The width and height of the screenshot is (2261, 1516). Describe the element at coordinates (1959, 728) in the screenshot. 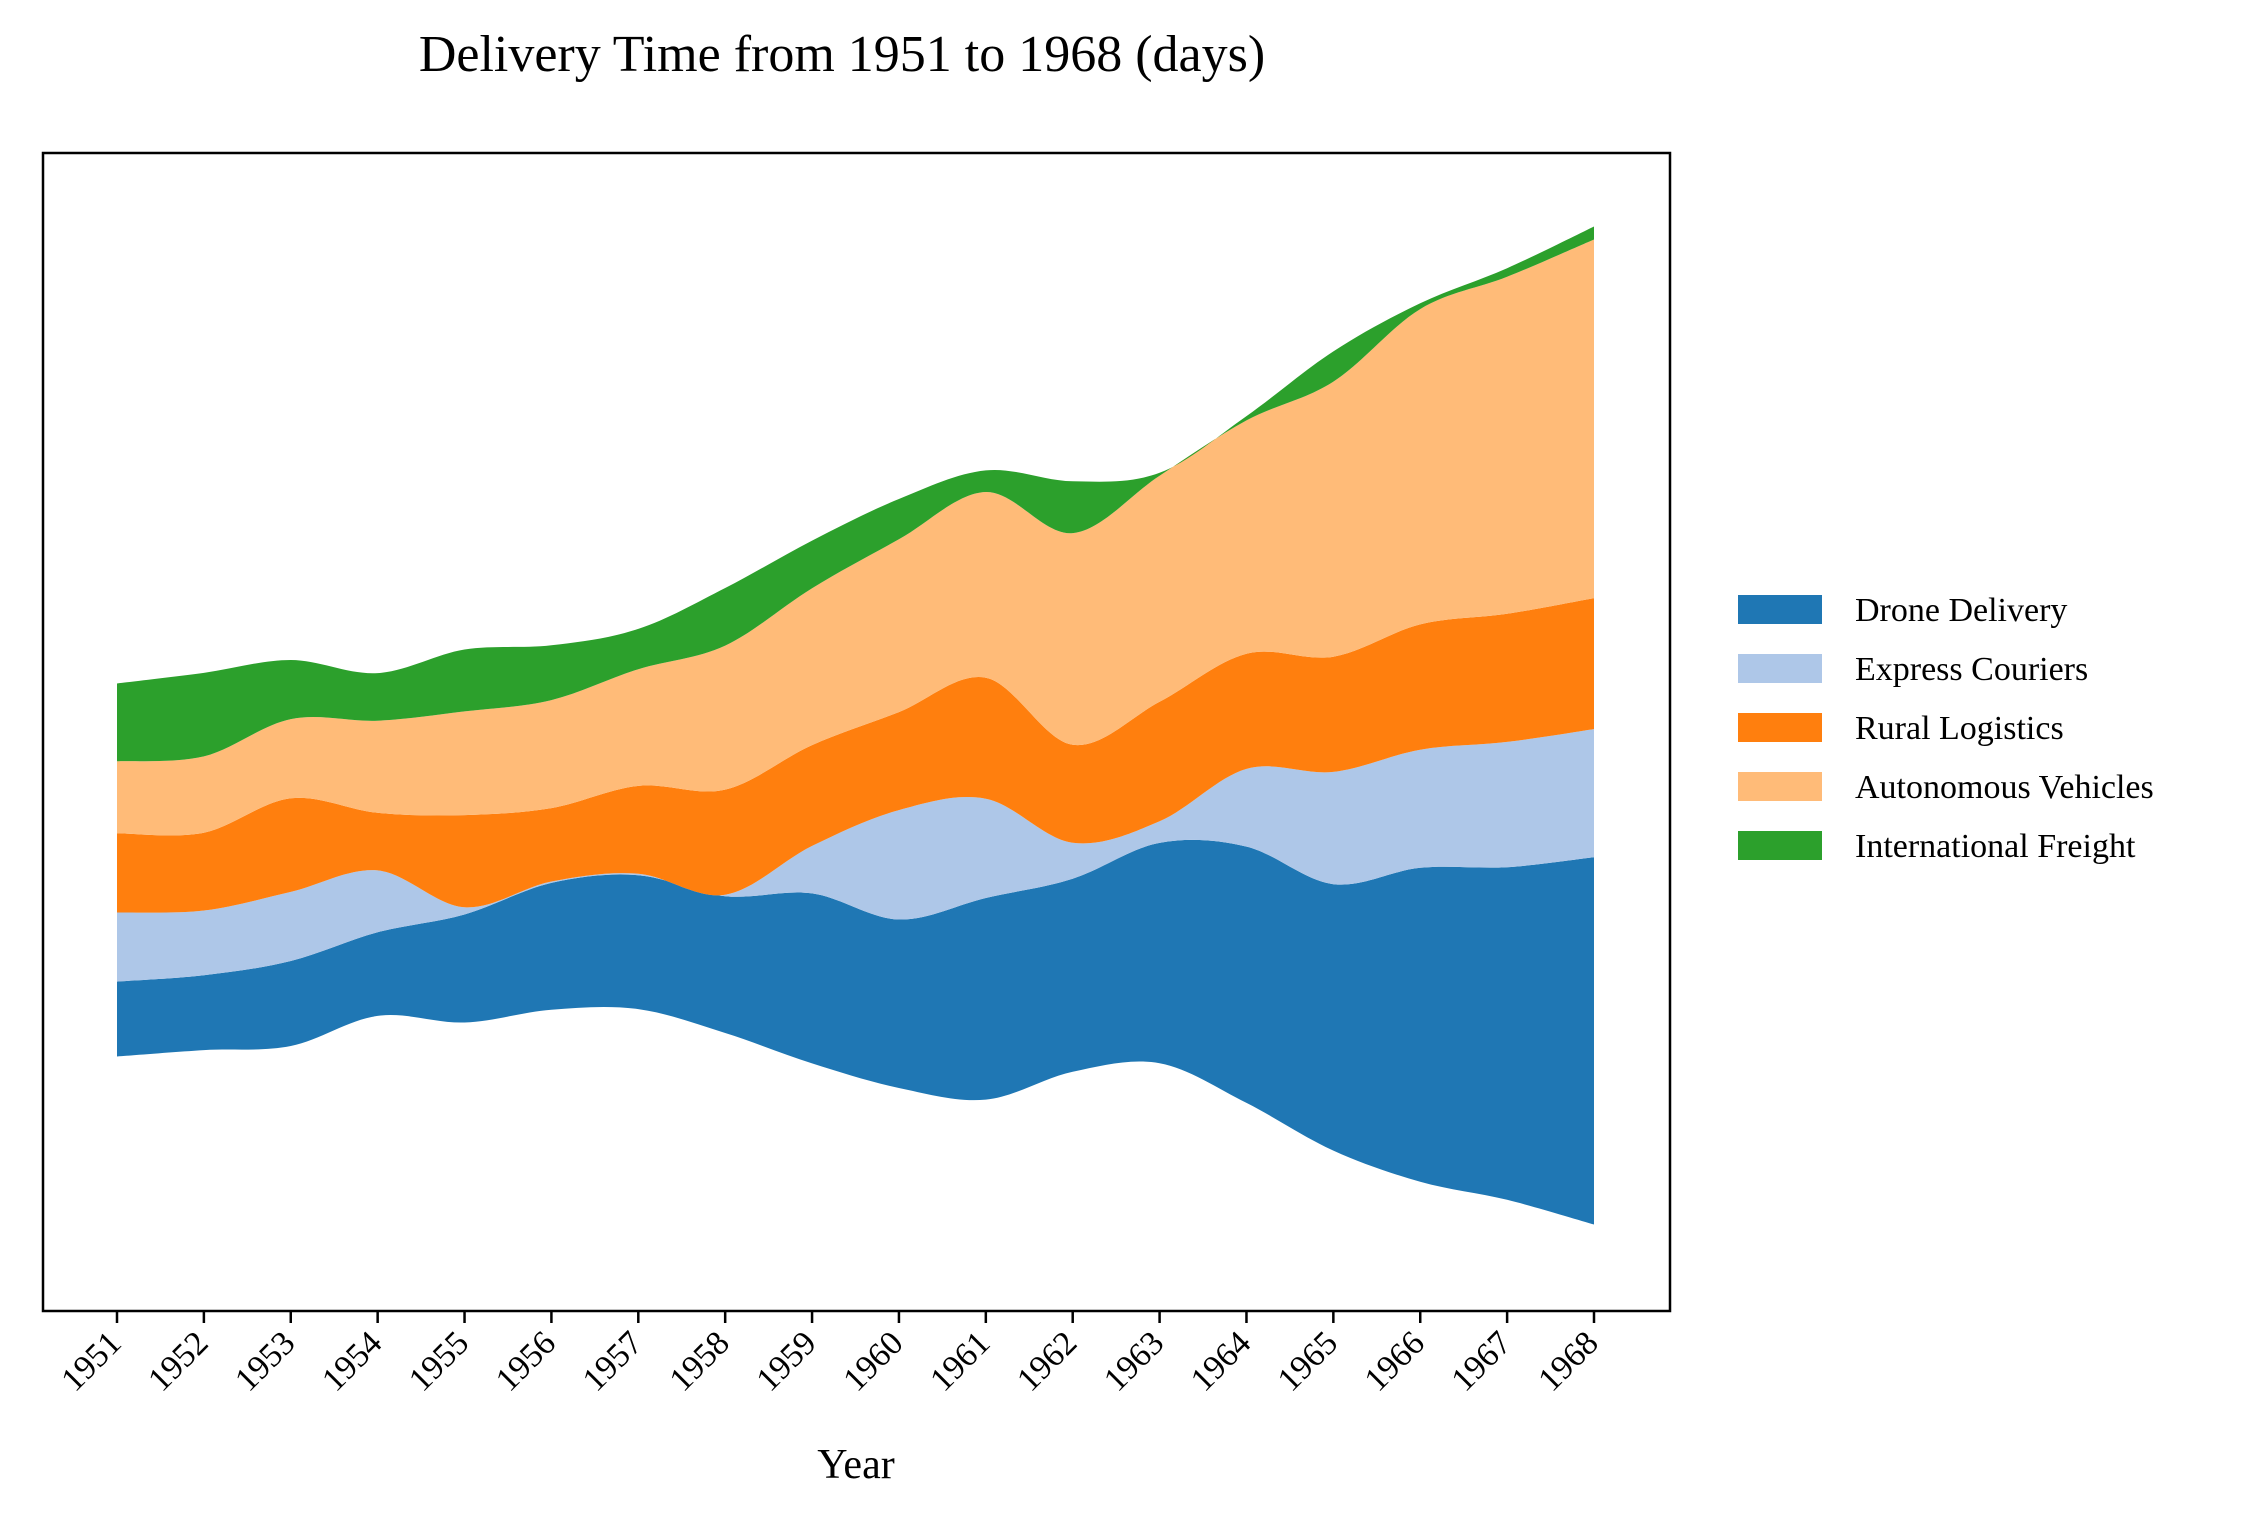

I see `legend-label: Rural Logistics` at that location.